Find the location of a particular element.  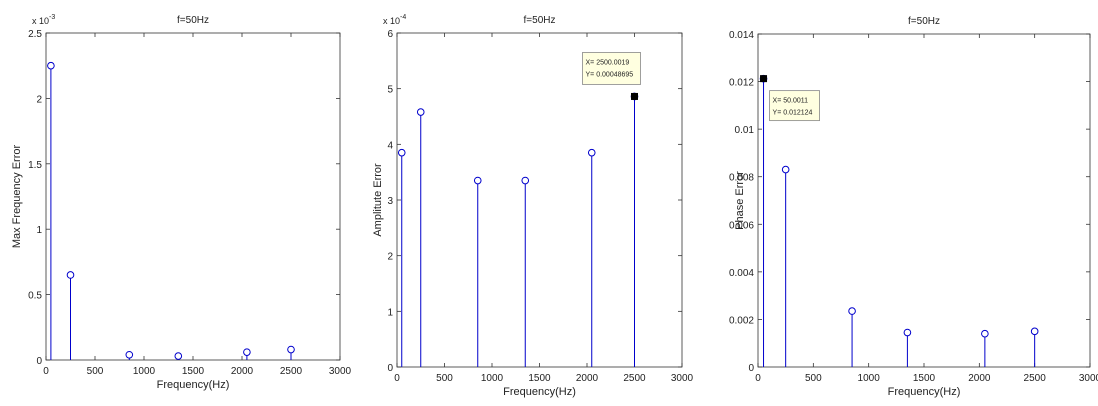

datatip-y-label: Y= 0.00048695 is located at coordinates (610, 74).